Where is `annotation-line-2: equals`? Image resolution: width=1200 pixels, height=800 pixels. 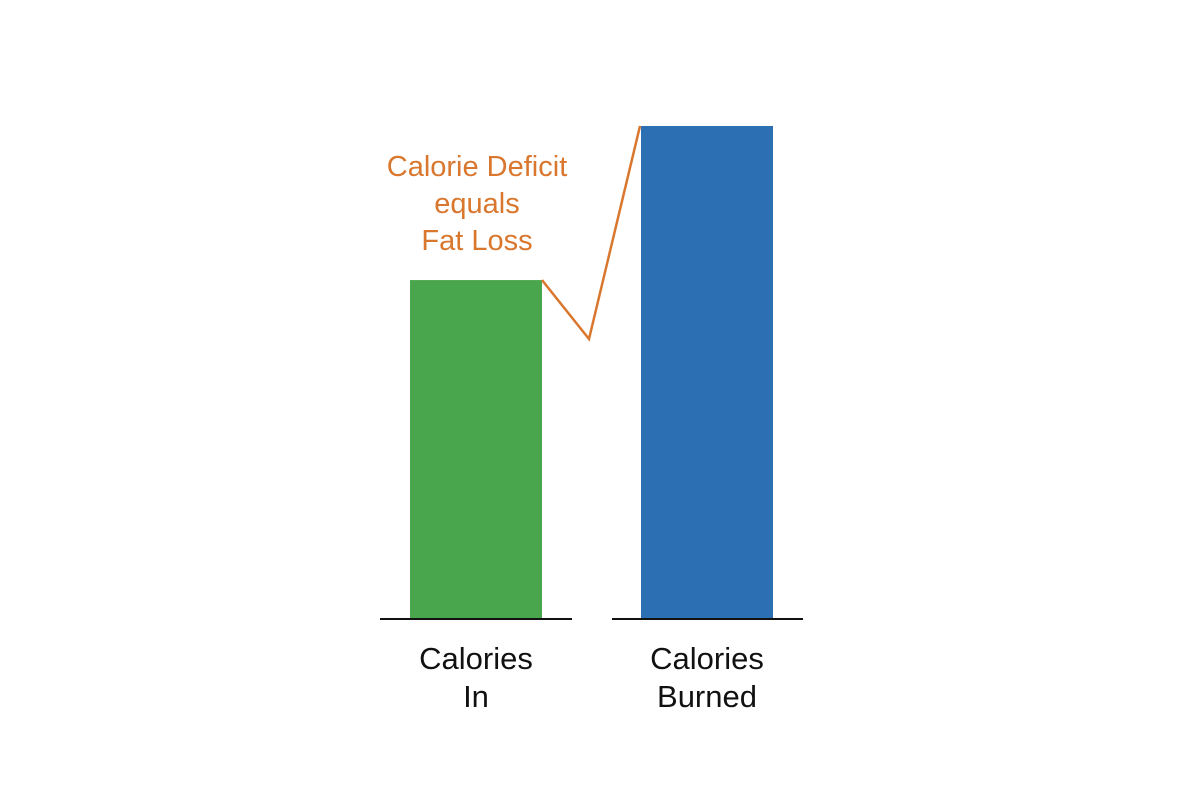 annotation-line-2: equals is located at coordinates (476, 204).